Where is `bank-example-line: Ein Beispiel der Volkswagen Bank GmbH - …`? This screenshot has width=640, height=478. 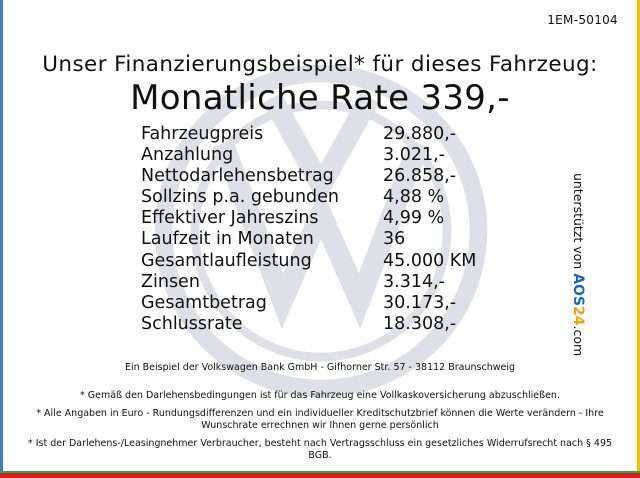
bank-example-line: Ein Beispiel der Volkswagen Bank GmbH - … is located at coordinates (319, 367).